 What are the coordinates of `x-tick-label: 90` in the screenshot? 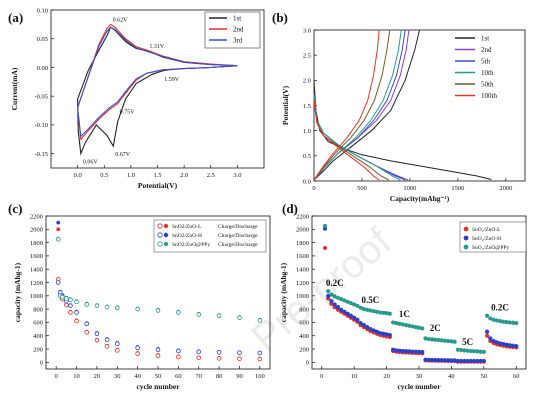 It's located at (239, 376).